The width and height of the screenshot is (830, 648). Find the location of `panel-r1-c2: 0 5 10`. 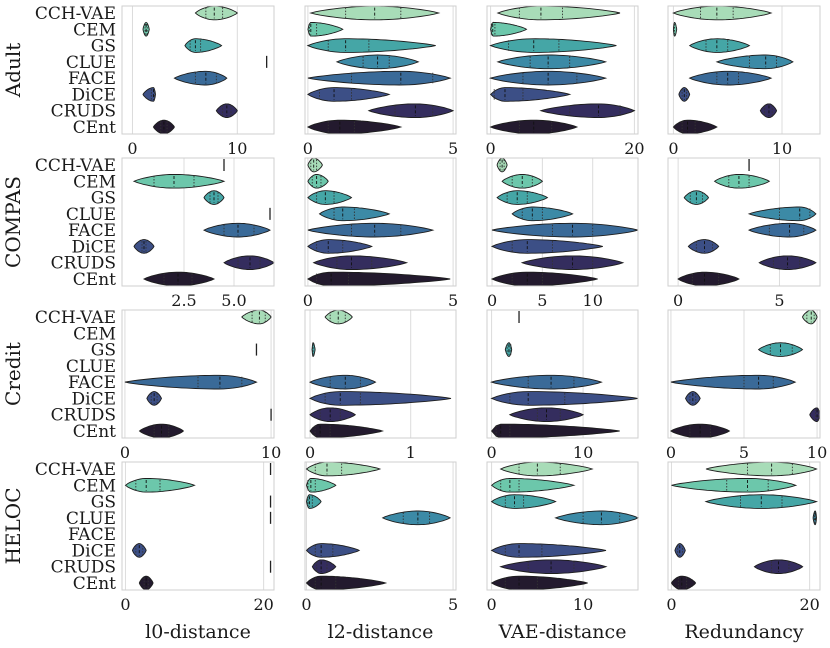

panel-r1-c2: 0 5 10 is located at coordinates (562, 233).